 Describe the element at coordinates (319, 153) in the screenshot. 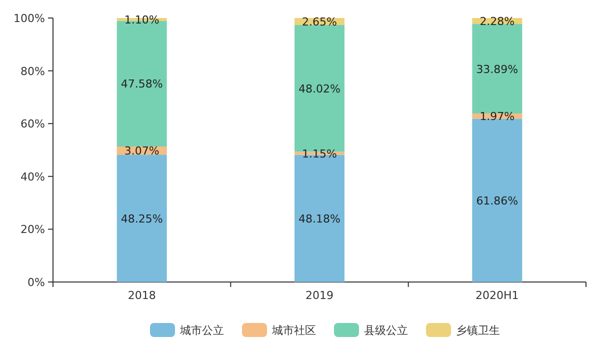

I see `data-label: 1.15%` at that location.